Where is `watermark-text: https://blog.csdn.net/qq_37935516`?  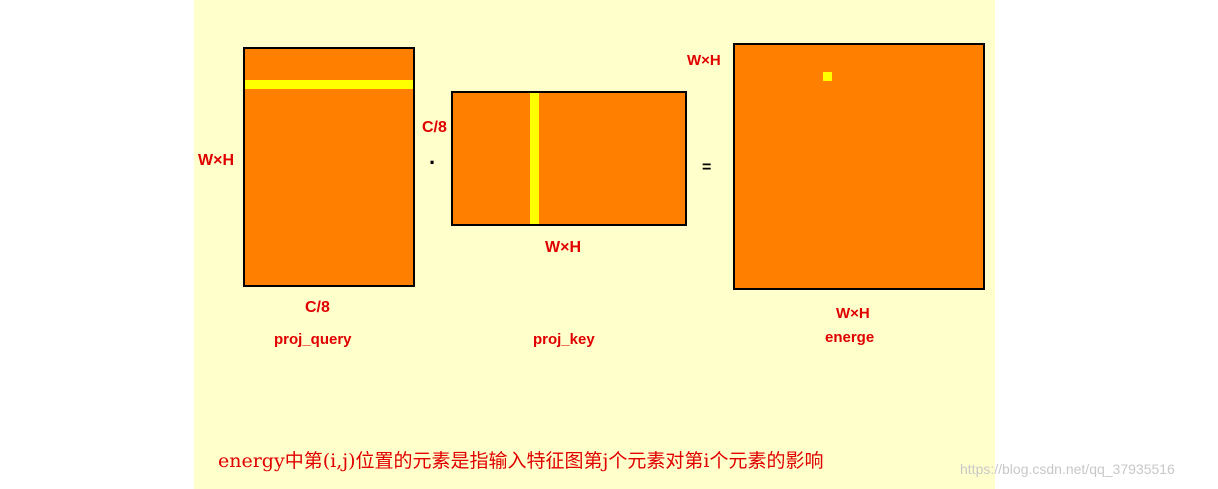
watermark-text: https://blog.csdn.net/qq_37935516 is located at coordinates (1067, 469).